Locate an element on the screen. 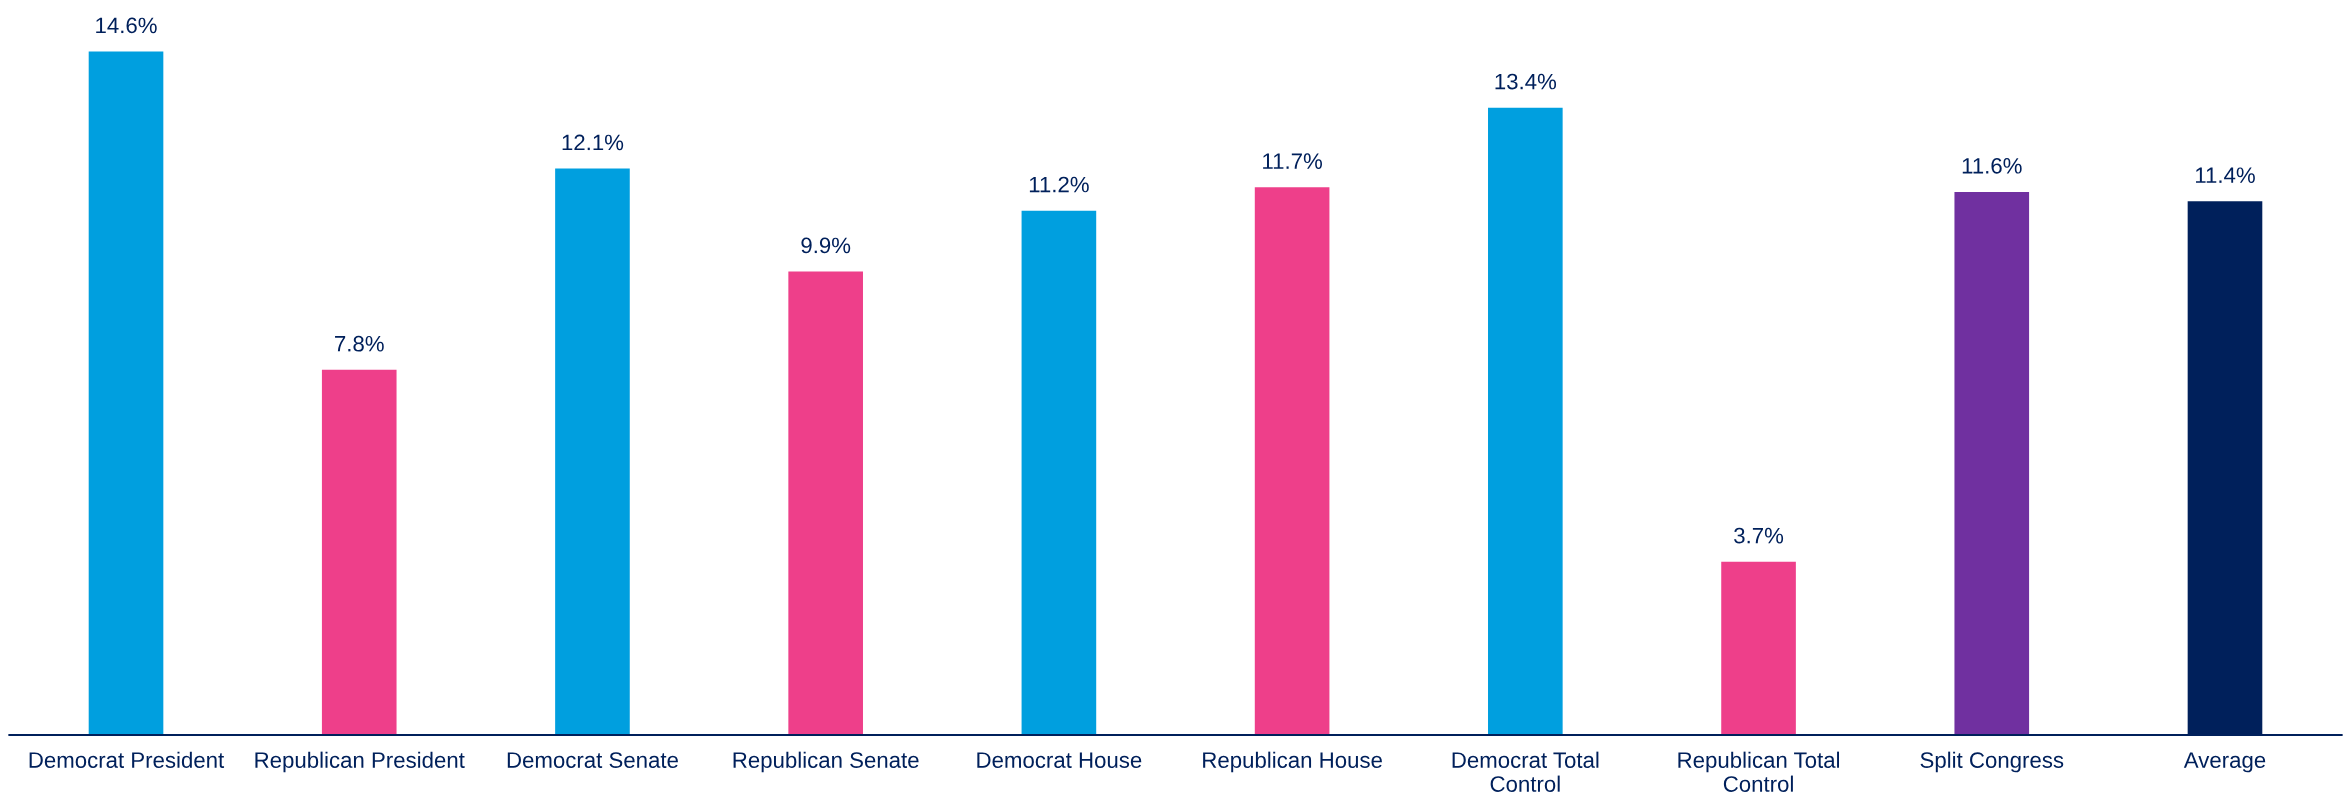 This screenshot has width=2351, height=805. data-label: 3.7% is located at coordinates (1759, 535).